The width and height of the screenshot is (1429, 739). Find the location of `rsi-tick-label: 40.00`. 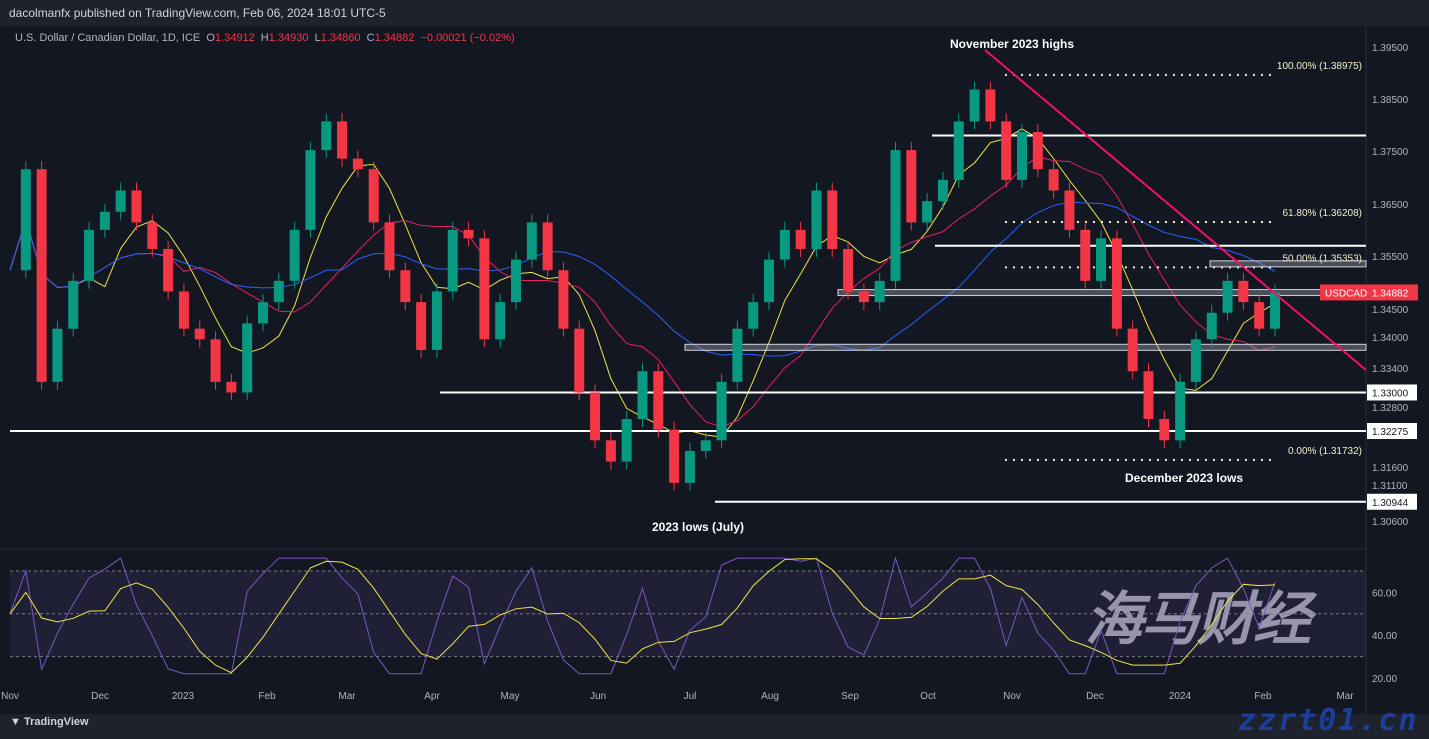

rsi-tick-label: 40.00 is located at coordinates (1384, 636).